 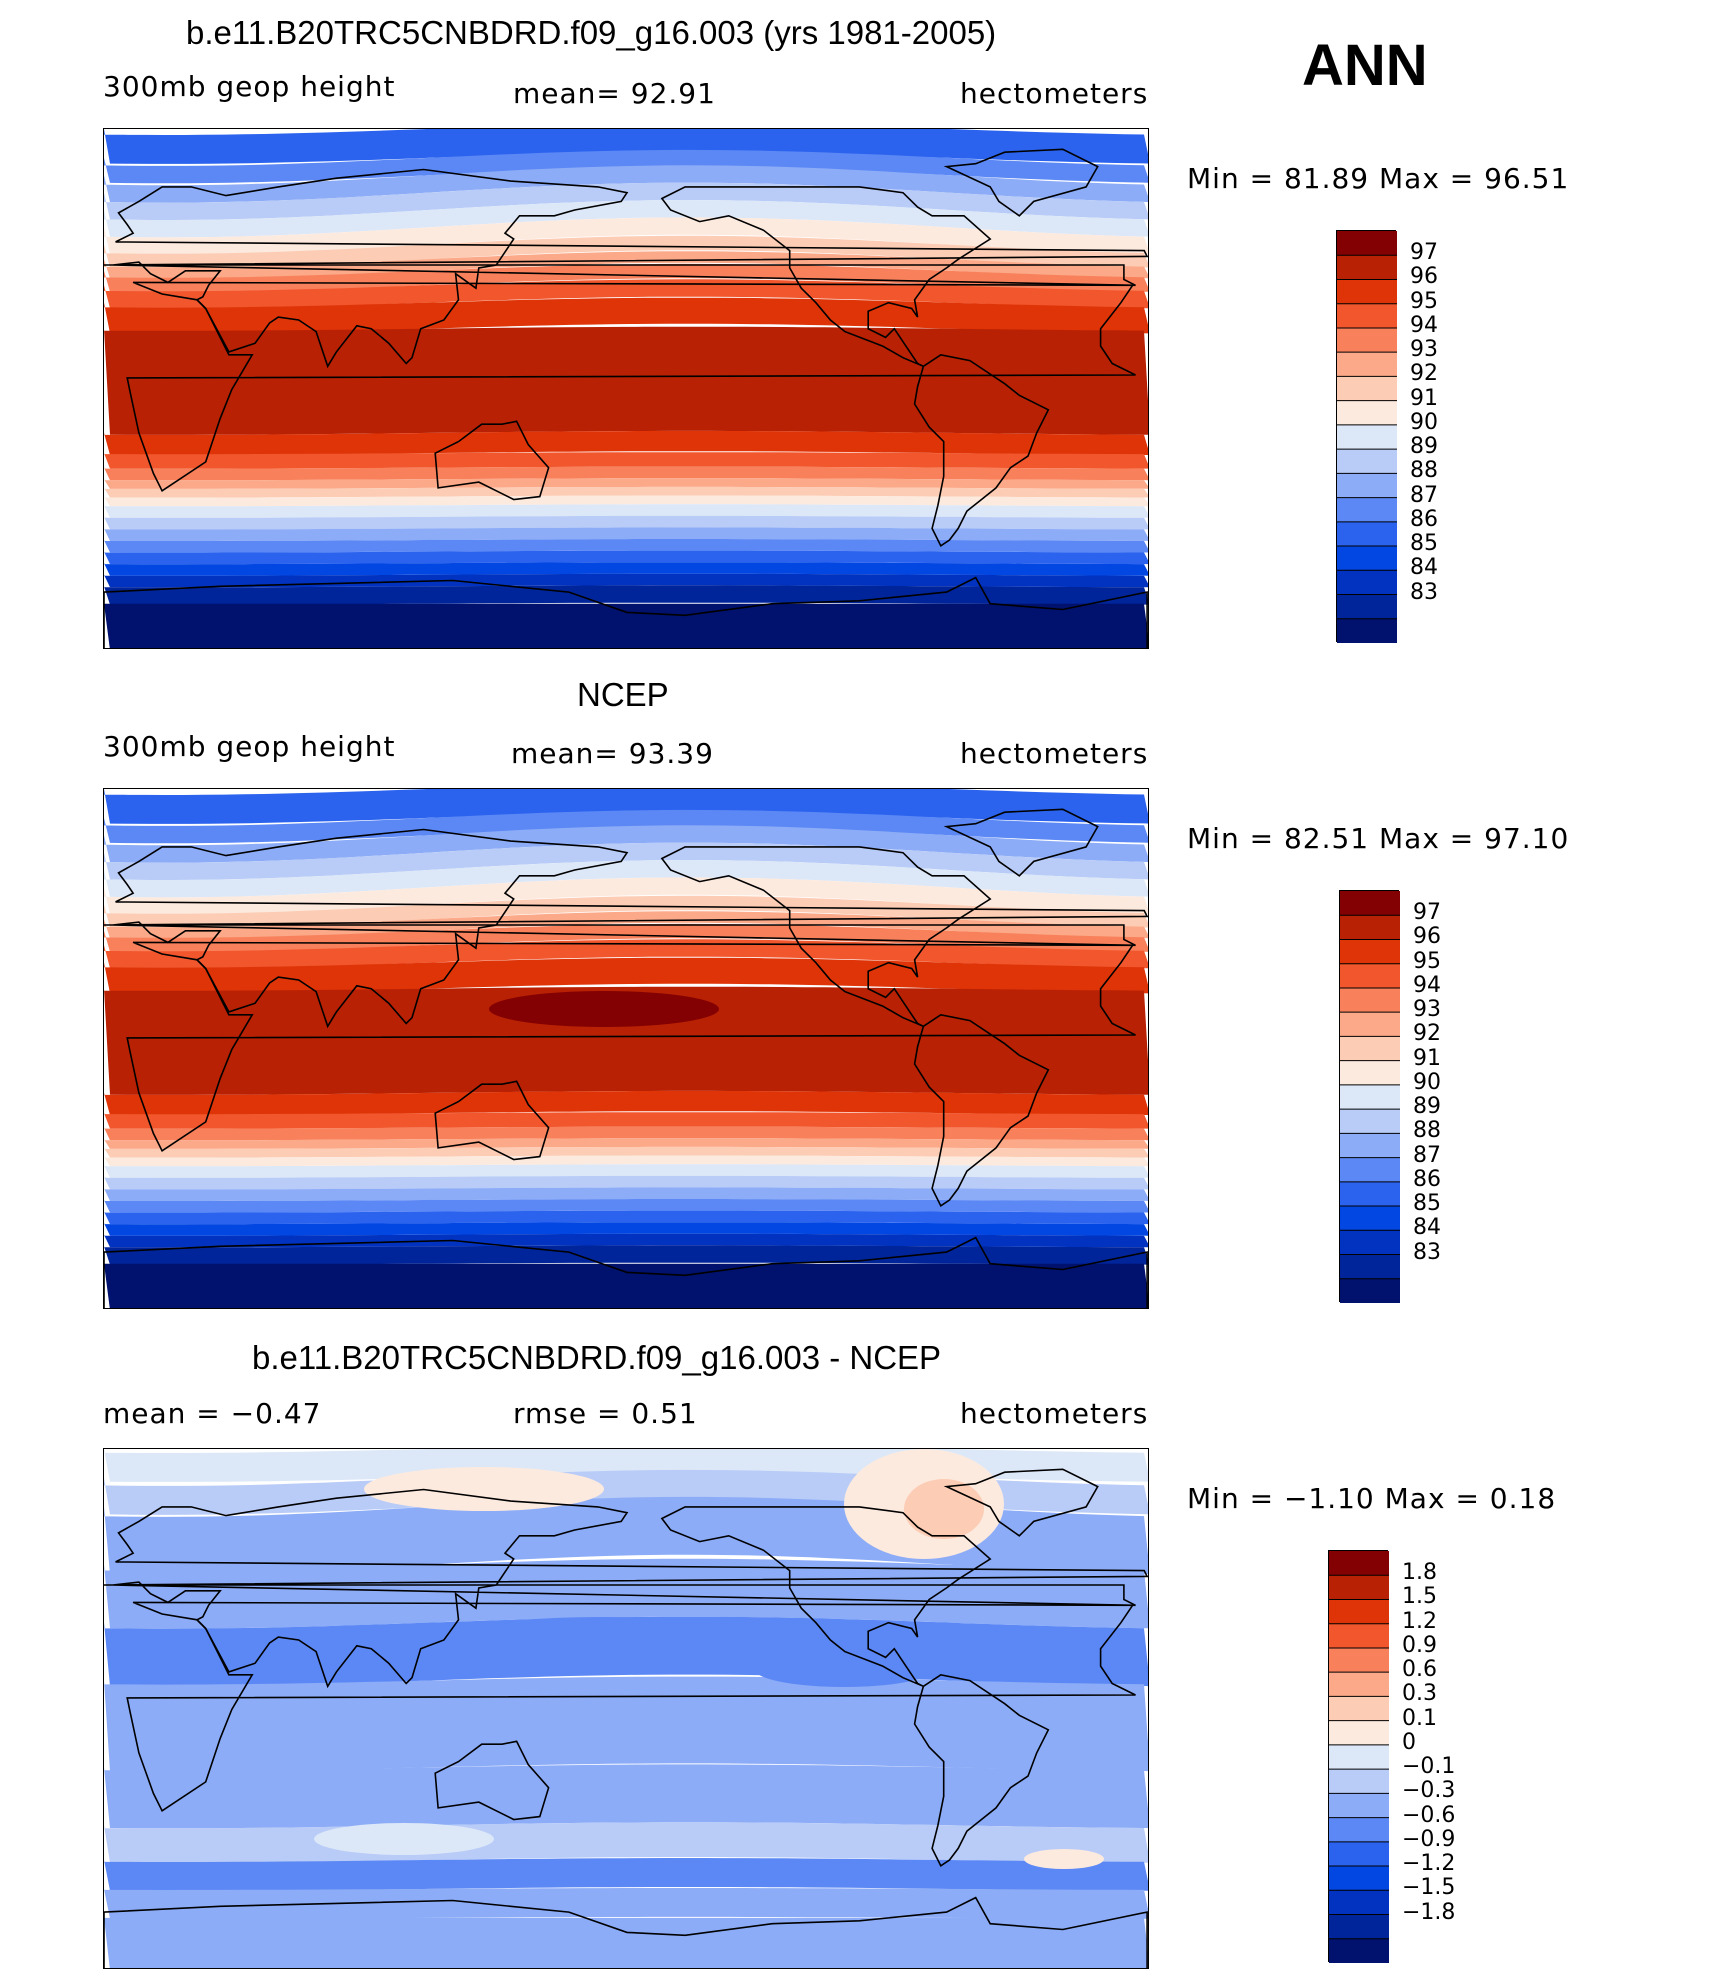 What do you see at coordinates (597, 1357) in the screenshot?
I see `panel3-title: b.e11.B20TRC5CNBDRD.f09_g16.003 - NCEP` at bounding box center [597, 1357].